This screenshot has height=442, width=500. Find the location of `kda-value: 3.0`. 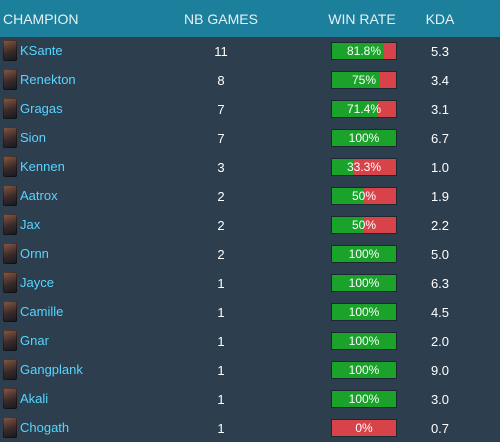

kda-value: 3.0 is located at coordinates (440, 399).